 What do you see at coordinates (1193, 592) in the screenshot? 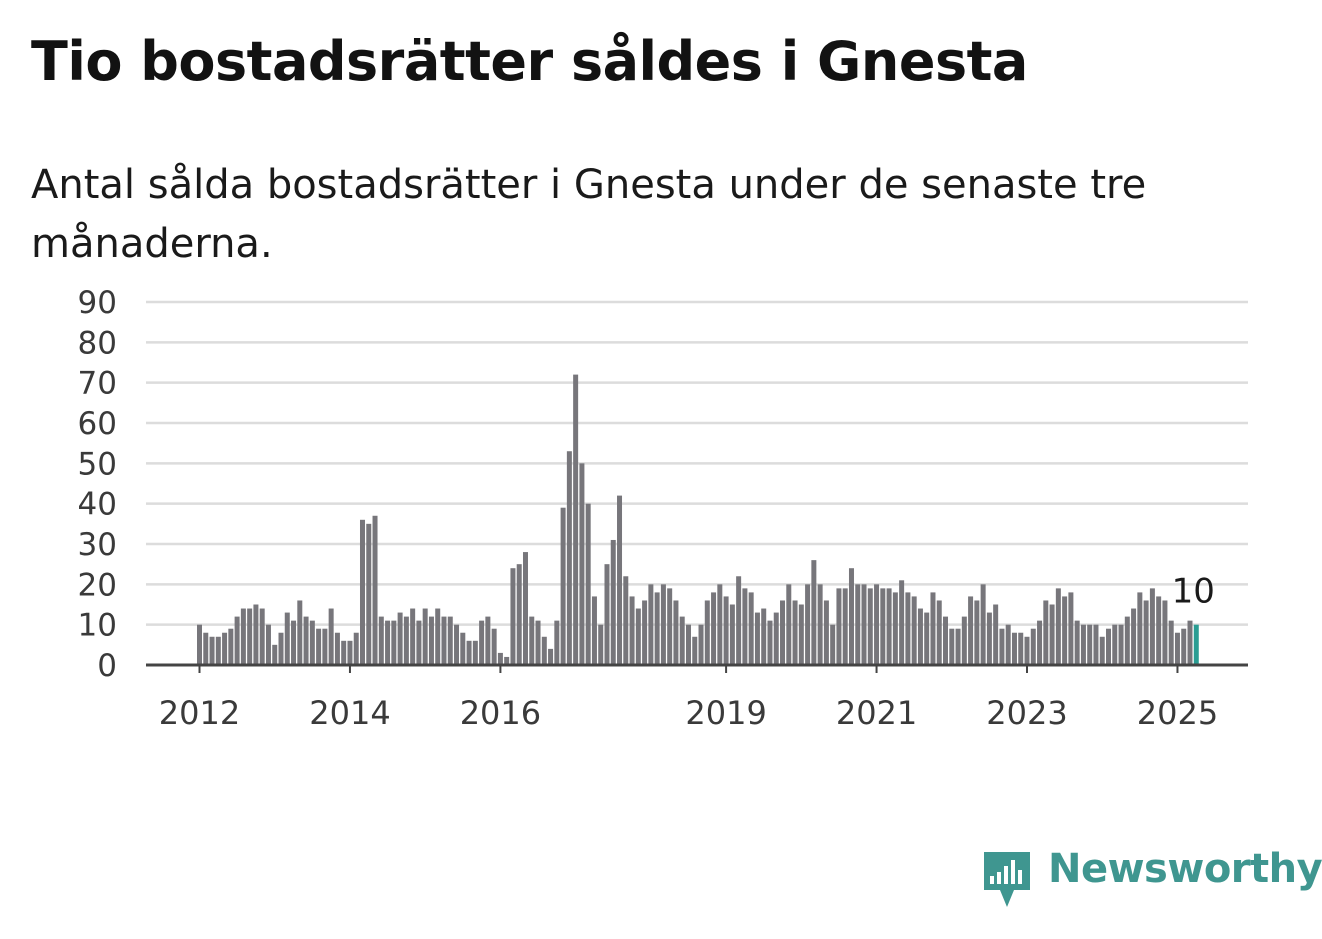
I see `data-label-latest: 10` at bounding box center [1193, 592].